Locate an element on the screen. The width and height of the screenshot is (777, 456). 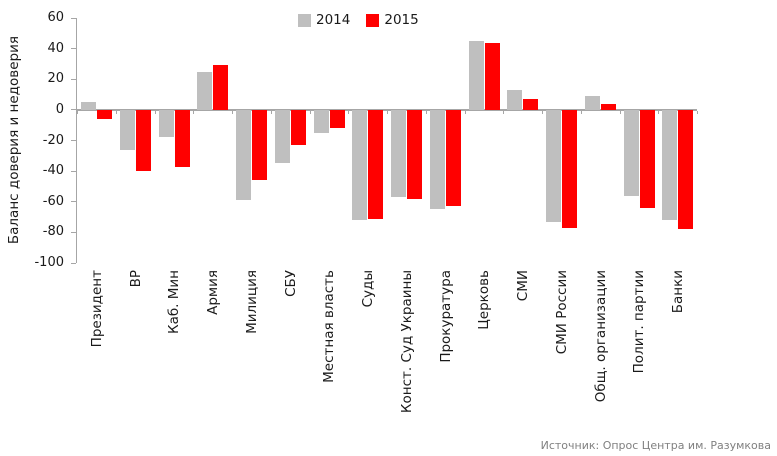
x-axis-label-wrap: Прокуратура is located at coordinates (446, 318).